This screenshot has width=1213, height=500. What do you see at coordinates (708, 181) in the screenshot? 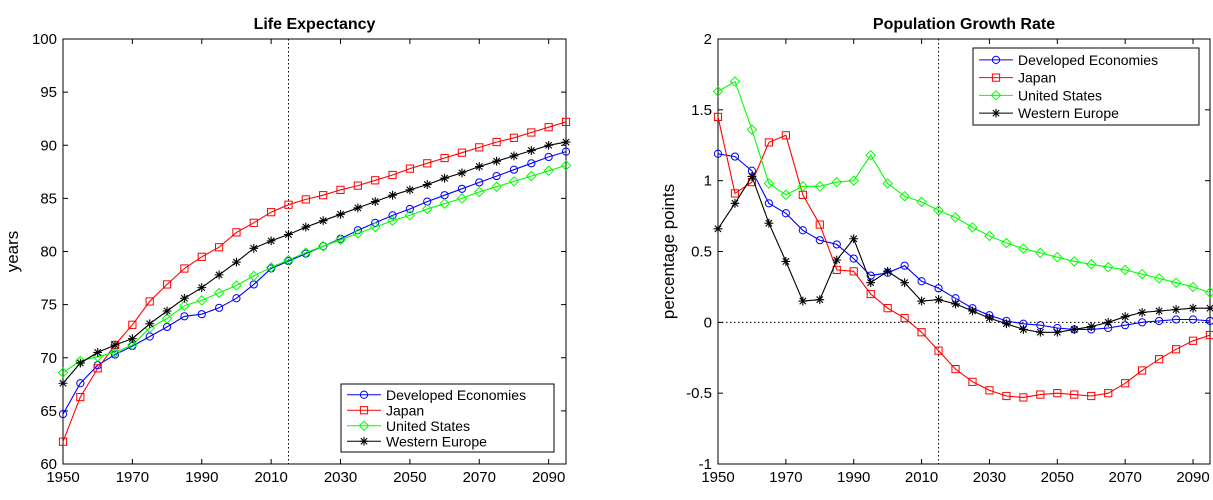
I see `chart2-y-tick-label: 1` at bounding box center [708, 181].